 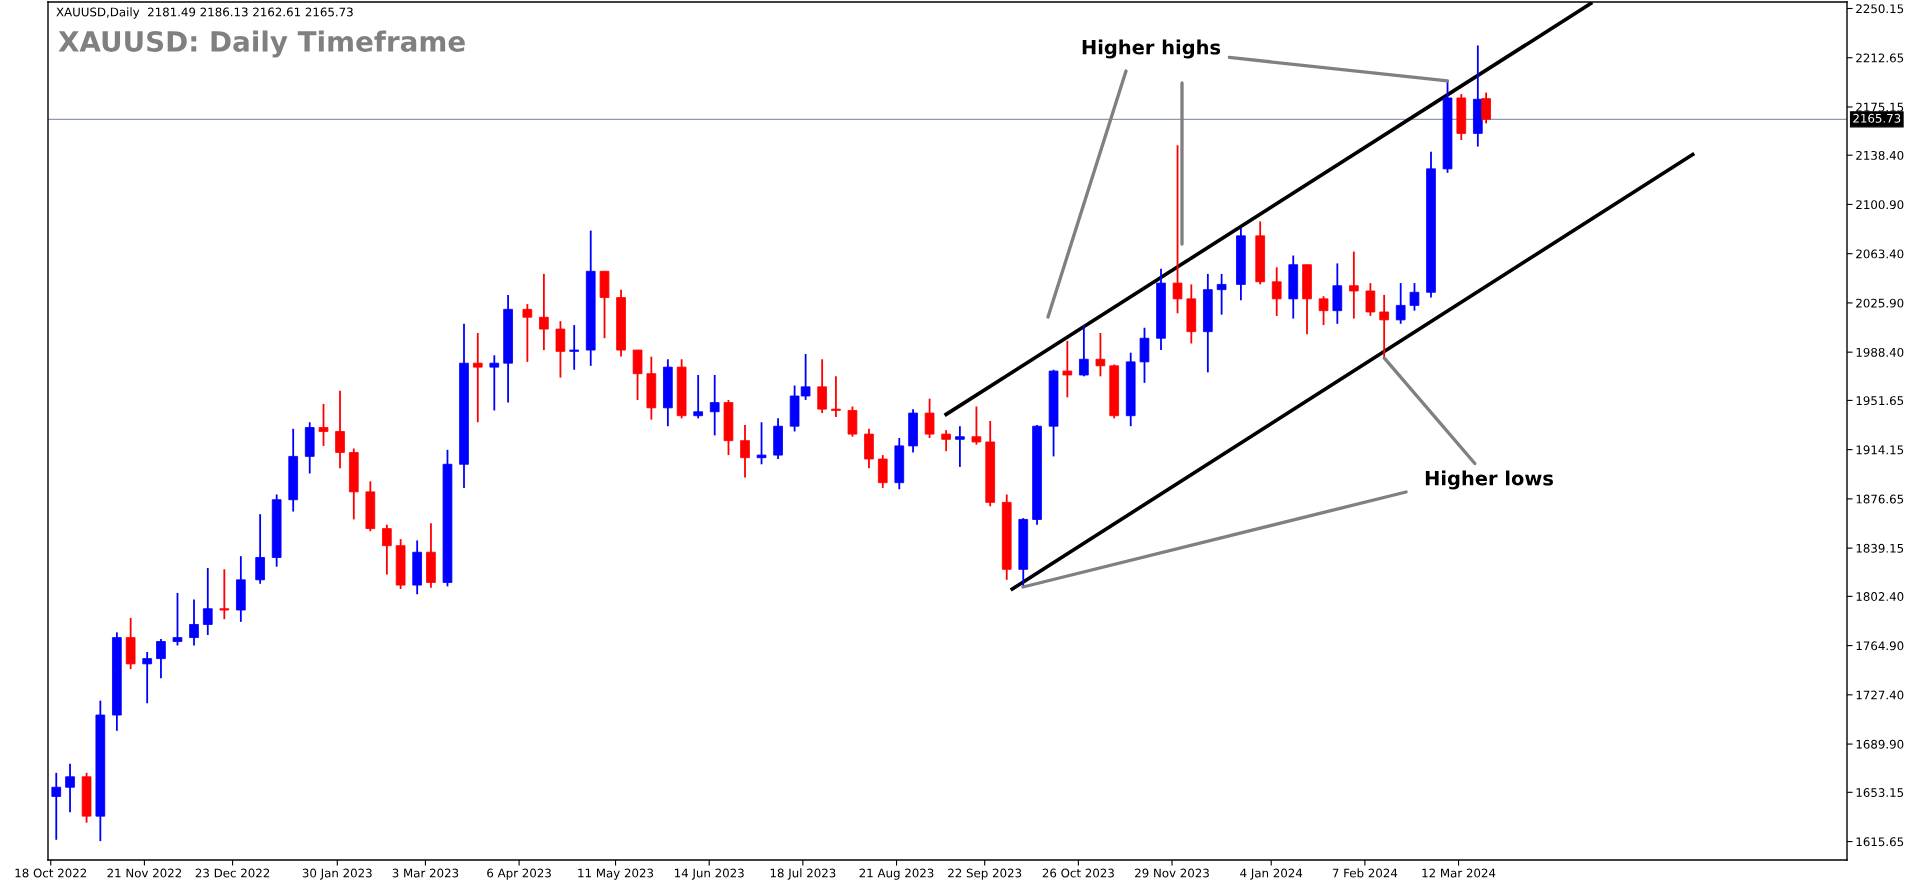 What do you see at coordinates (1880, 303) in the screenshot?
I see `y-tick-label: 2025.90` at bounding box center [1880, 303].